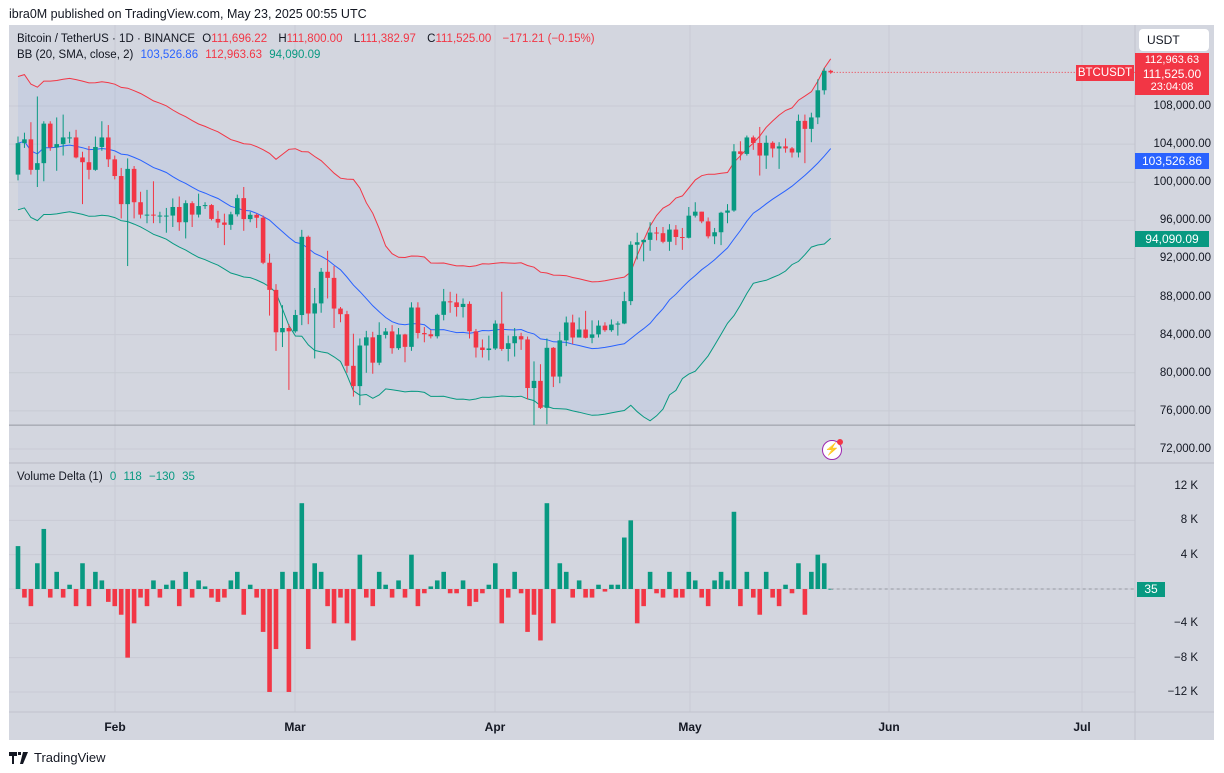 This screenshot has width=1224, height=773. What do you see at coordinates (314, 39) in the screenshot?
I see `high-value: 111,800.00` at bounding box center [314, 39].